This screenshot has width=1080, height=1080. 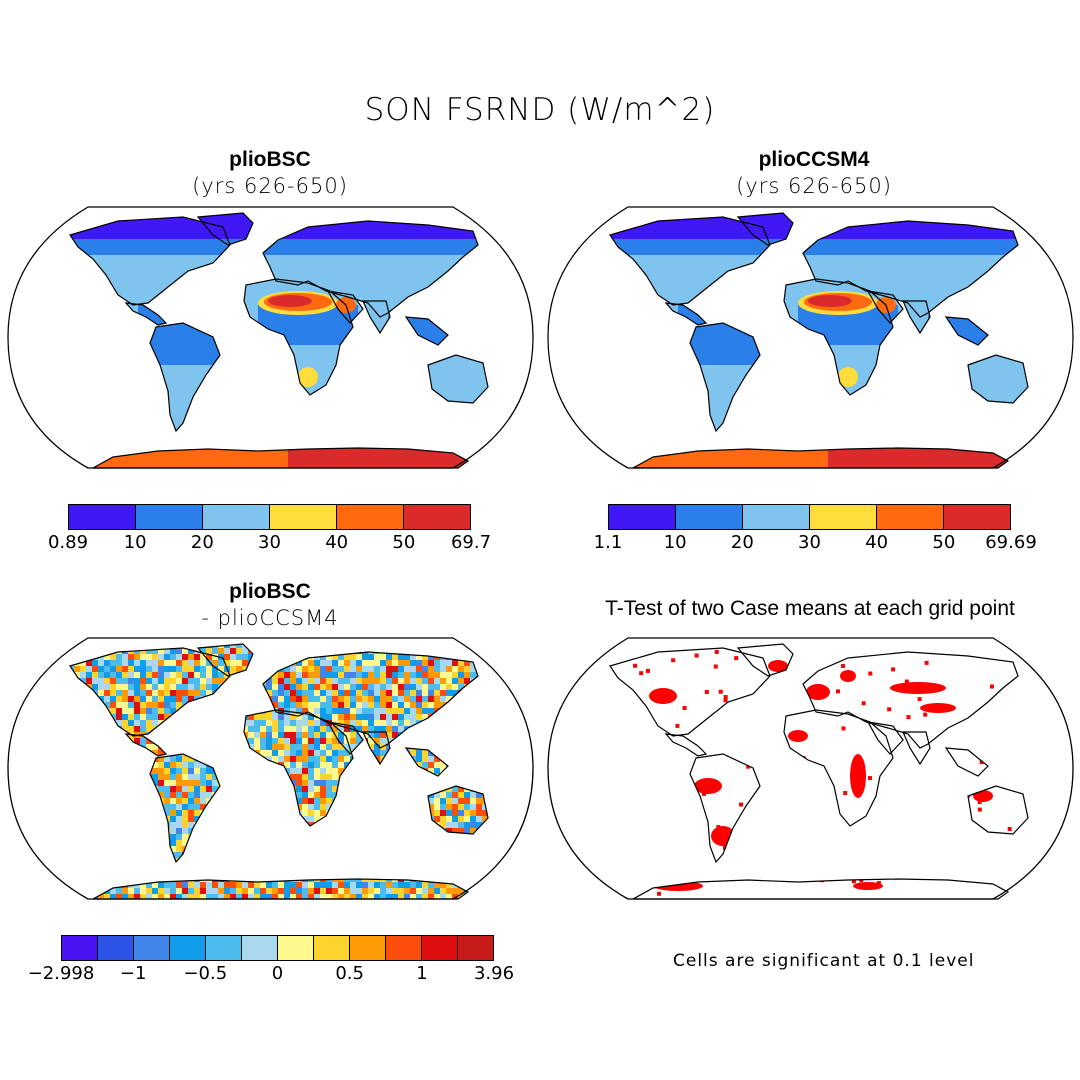 What do you see at coordinates (270, 159) in the screenshot?
I see `panel-title-bsc: plioBSC` at bounding box center [270, 159].